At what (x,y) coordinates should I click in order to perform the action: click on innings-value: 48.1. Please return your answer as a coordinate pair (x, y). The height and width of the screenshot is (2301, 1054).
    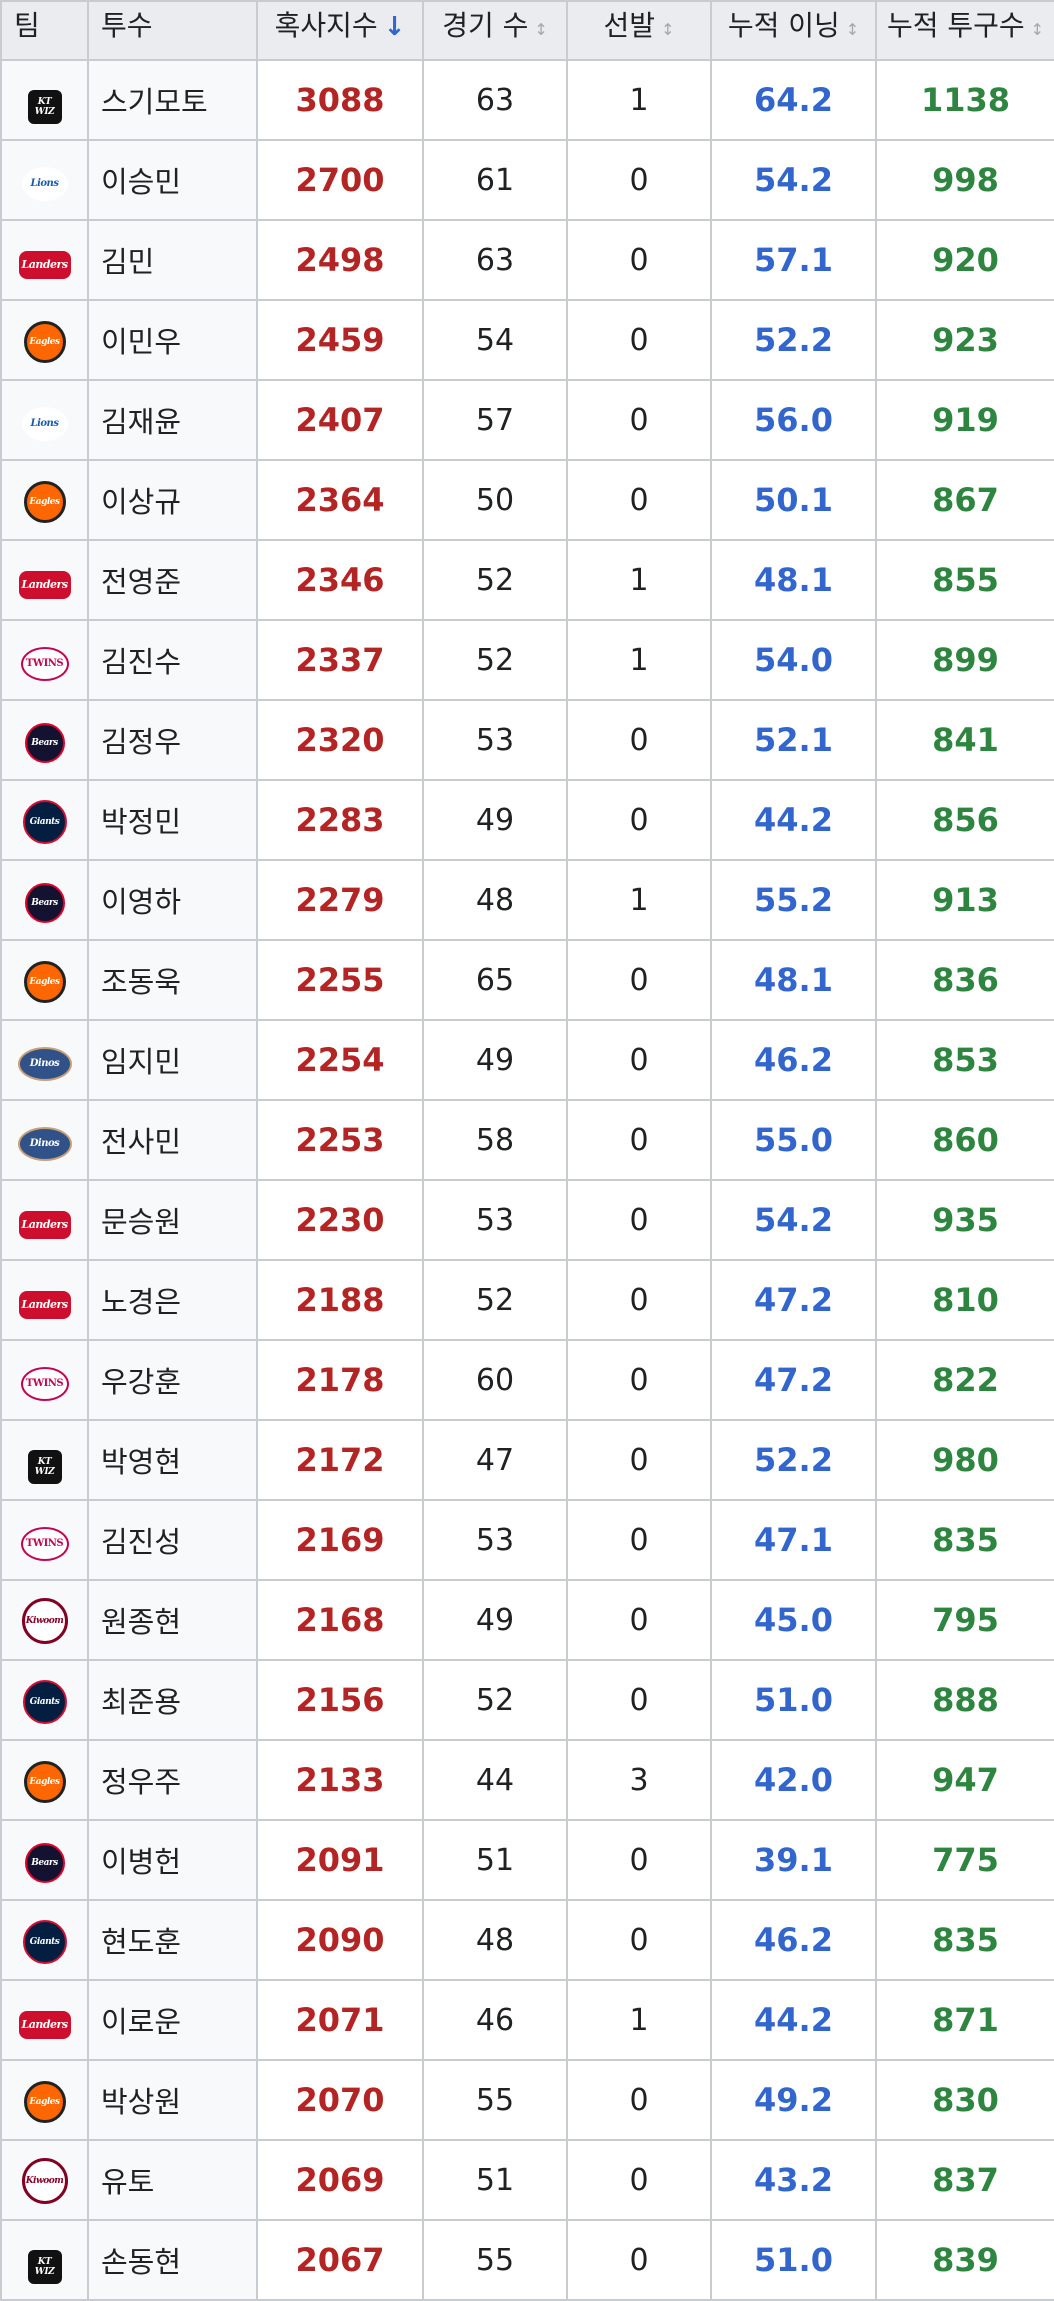
    Looking at the image, I should click on (793, 980).